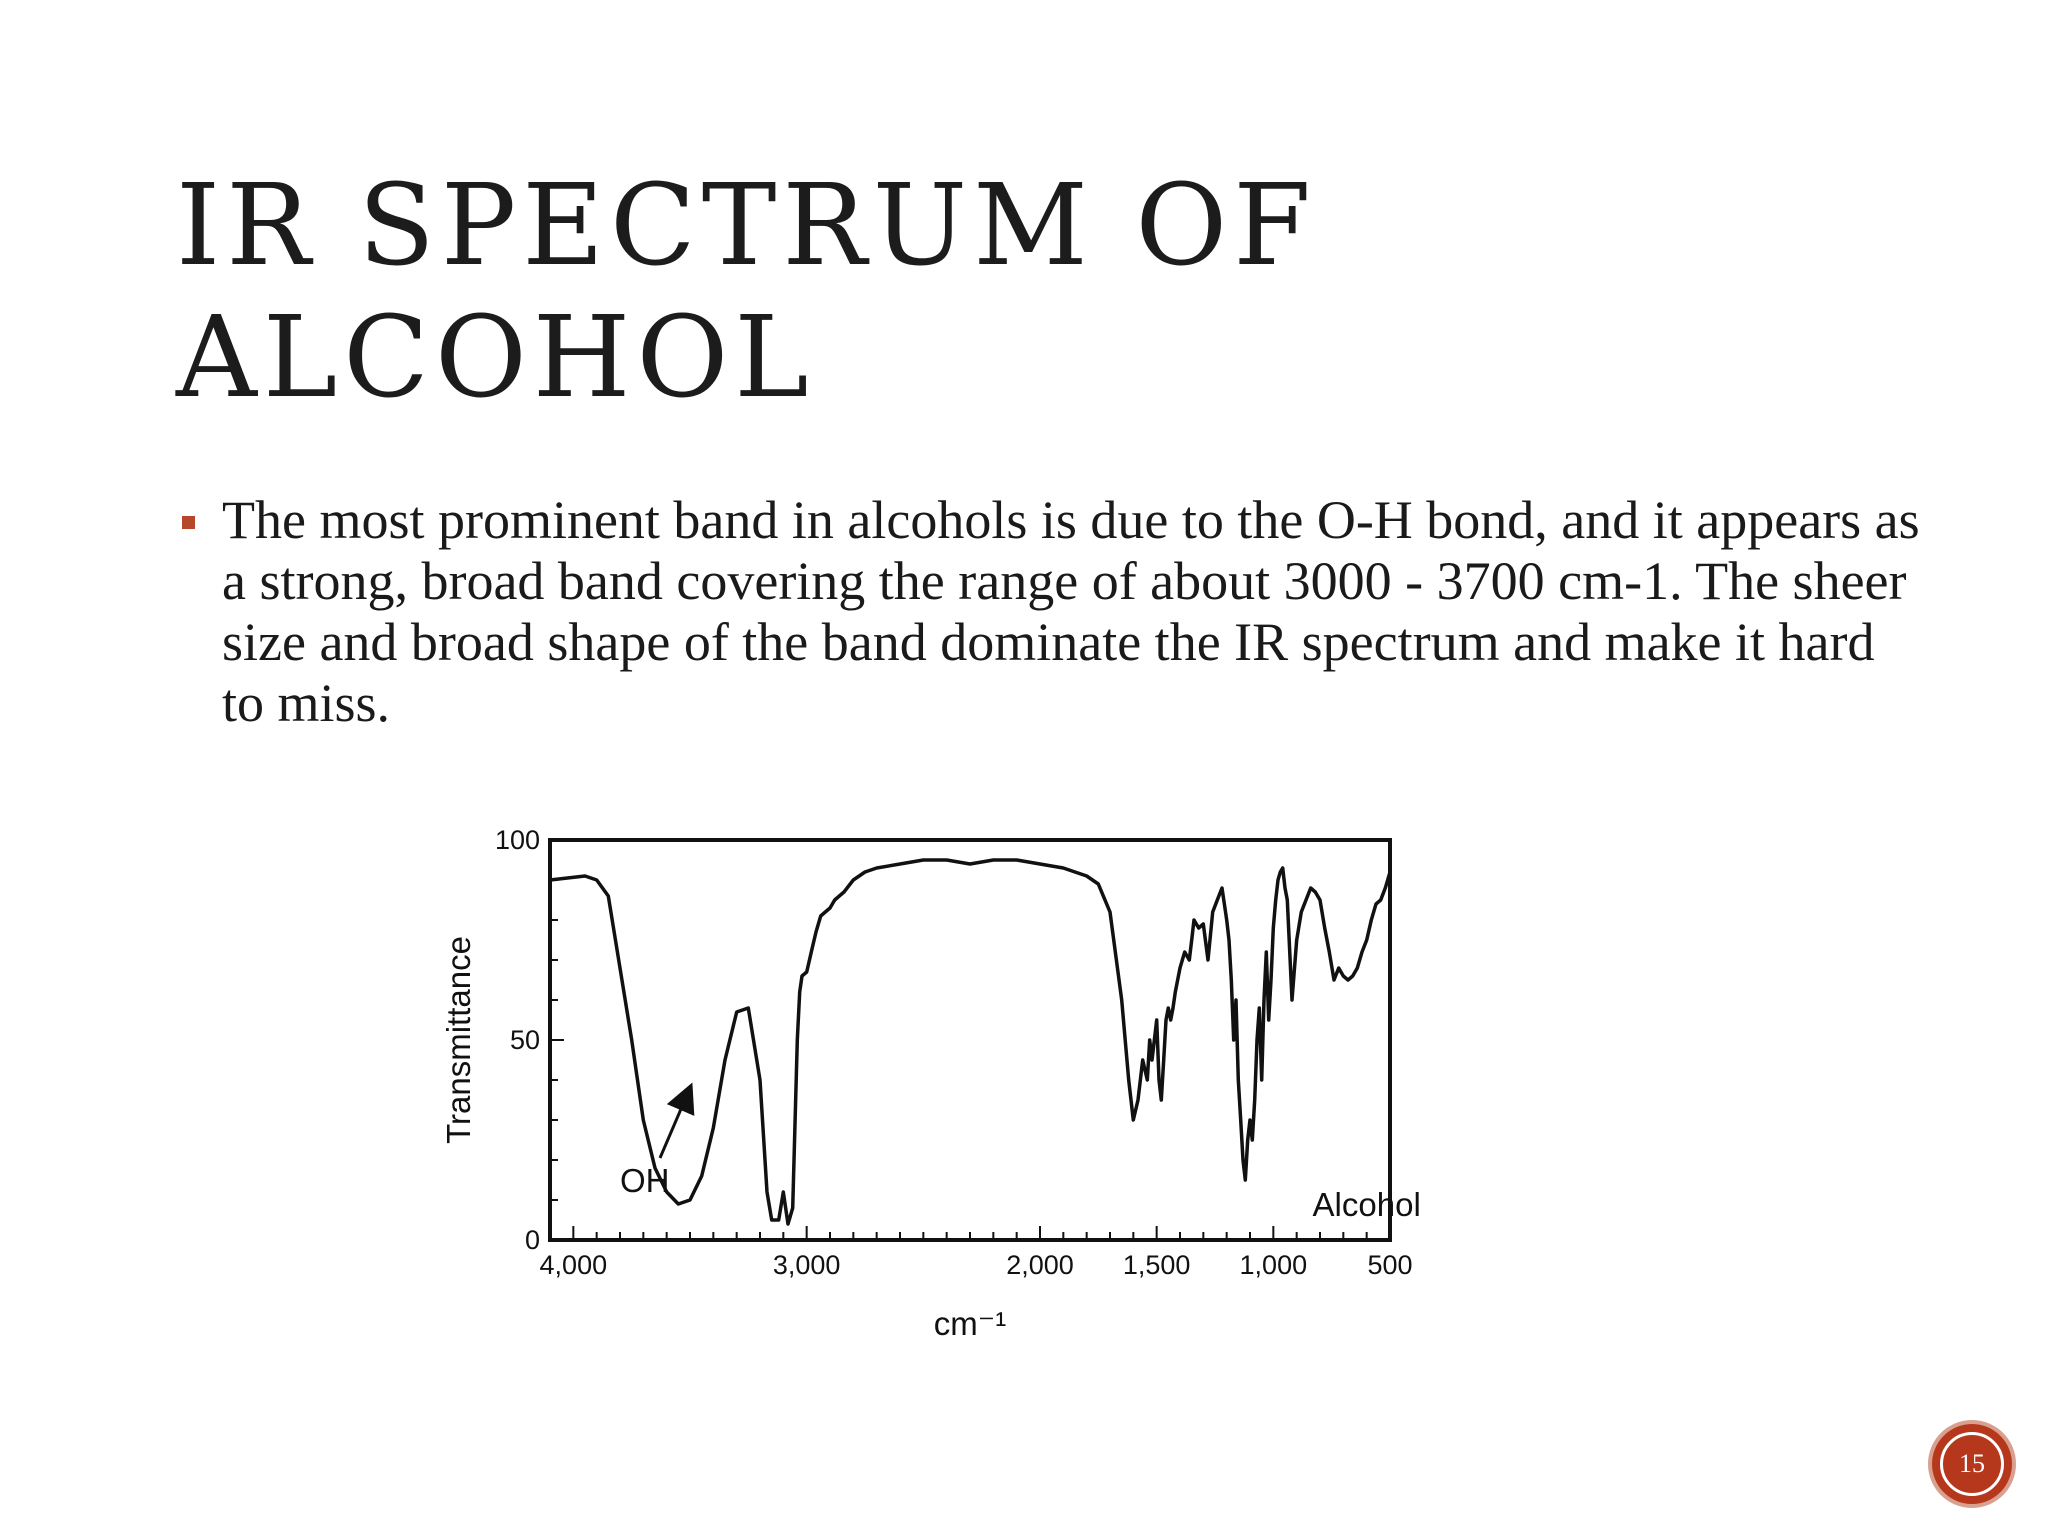  What do you see at coordinates (495, 358) in the screenshot?
I see `slide-title-line-2: ALCOHOL` at bounding box center [495, 358].